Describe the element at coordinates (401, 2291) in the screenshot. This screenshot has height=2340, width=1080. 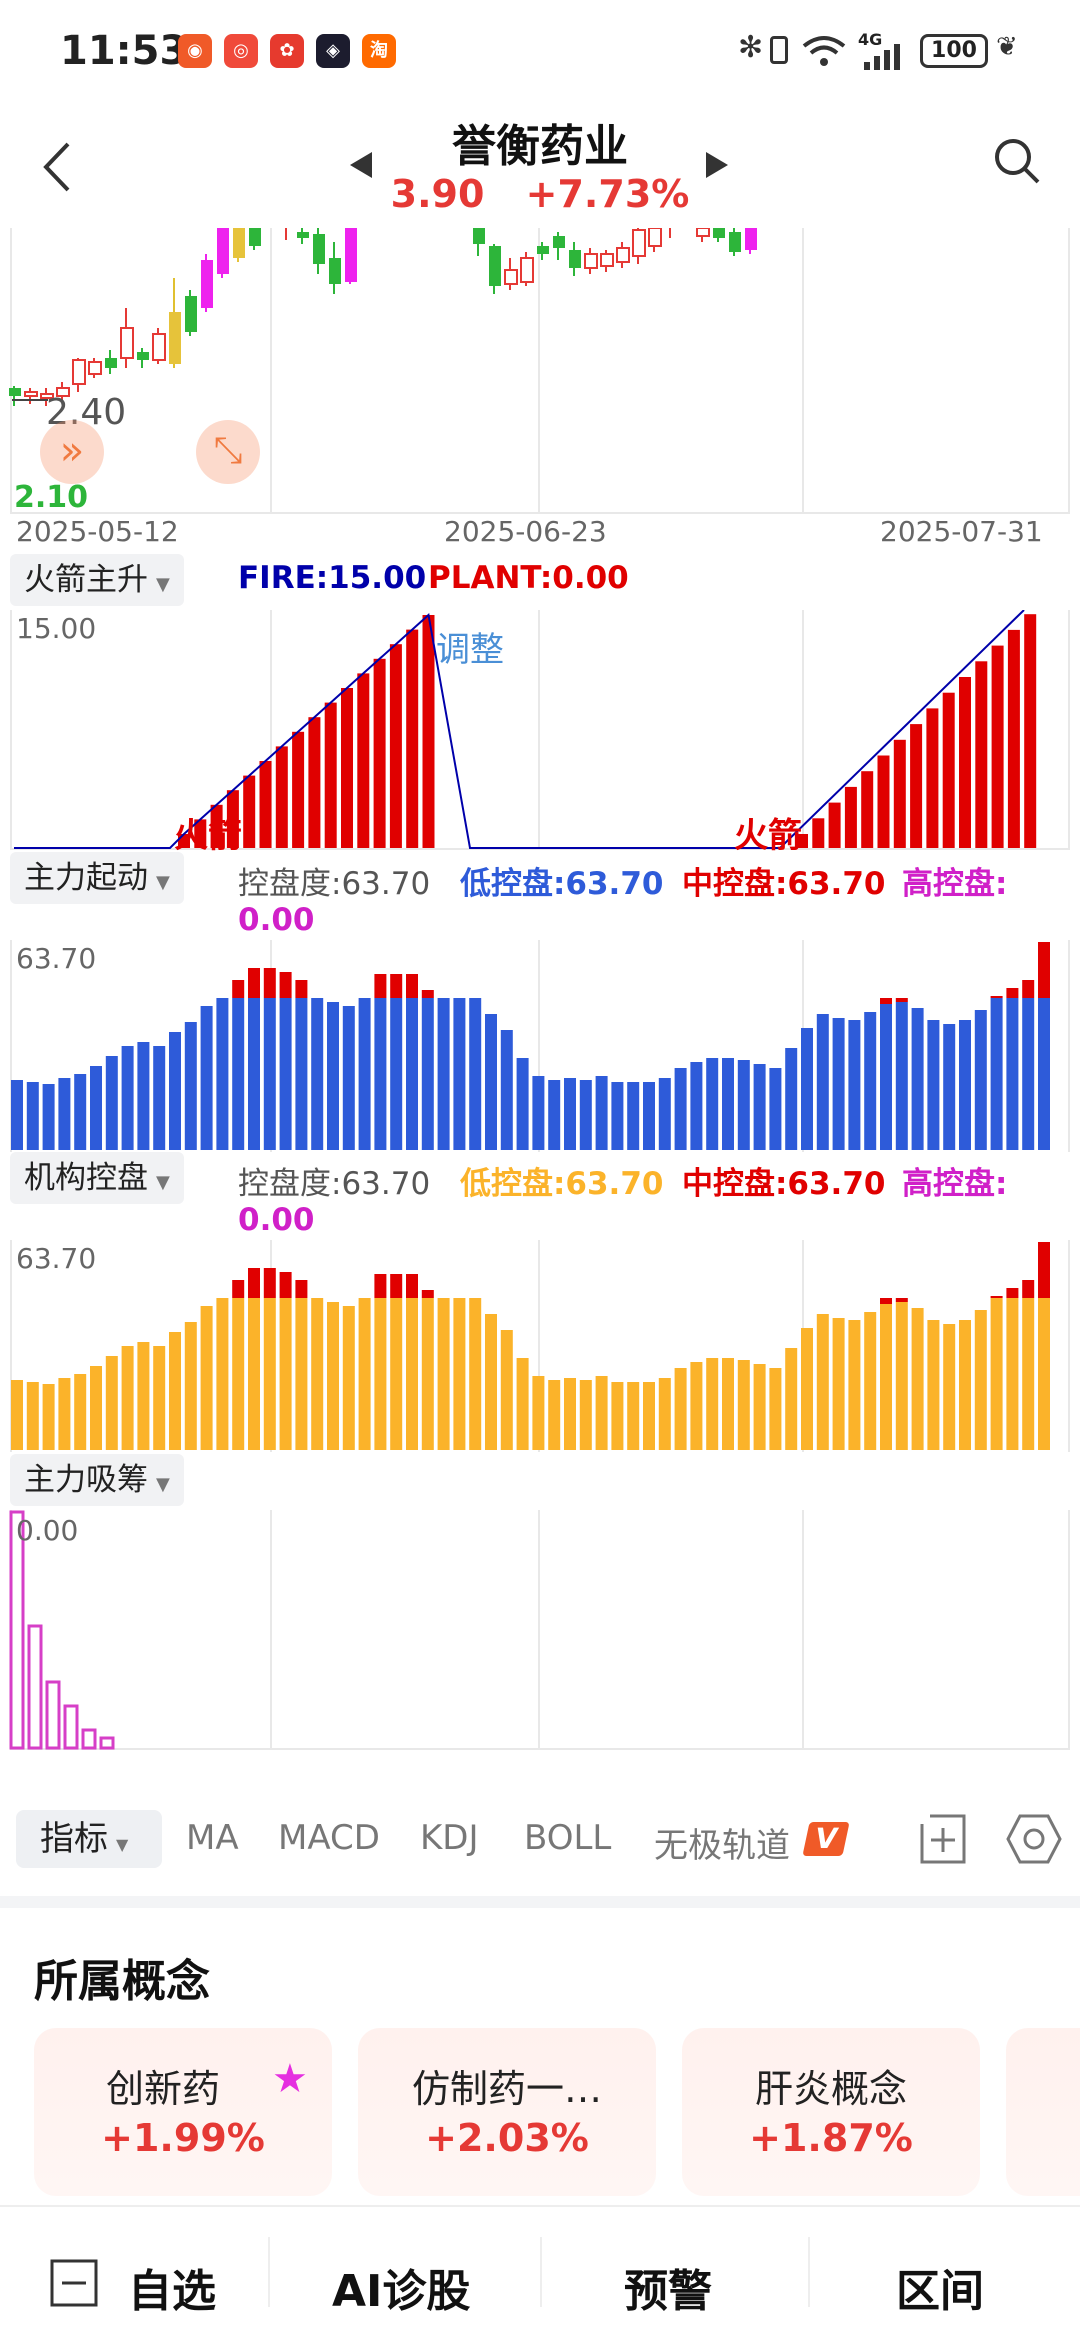
I see `nav-ai-diagnosis: AI诊股` at that location.